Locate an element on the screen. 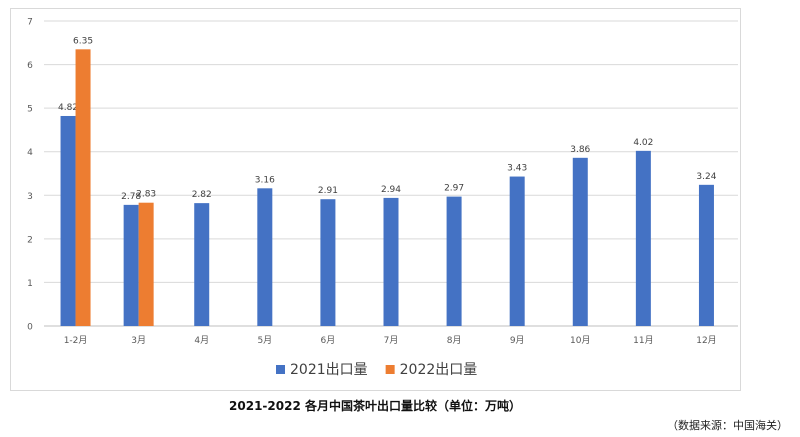 This screenshot has width=800, height=437. x-tick-label: 8月 is located at coordinates (454, 340).